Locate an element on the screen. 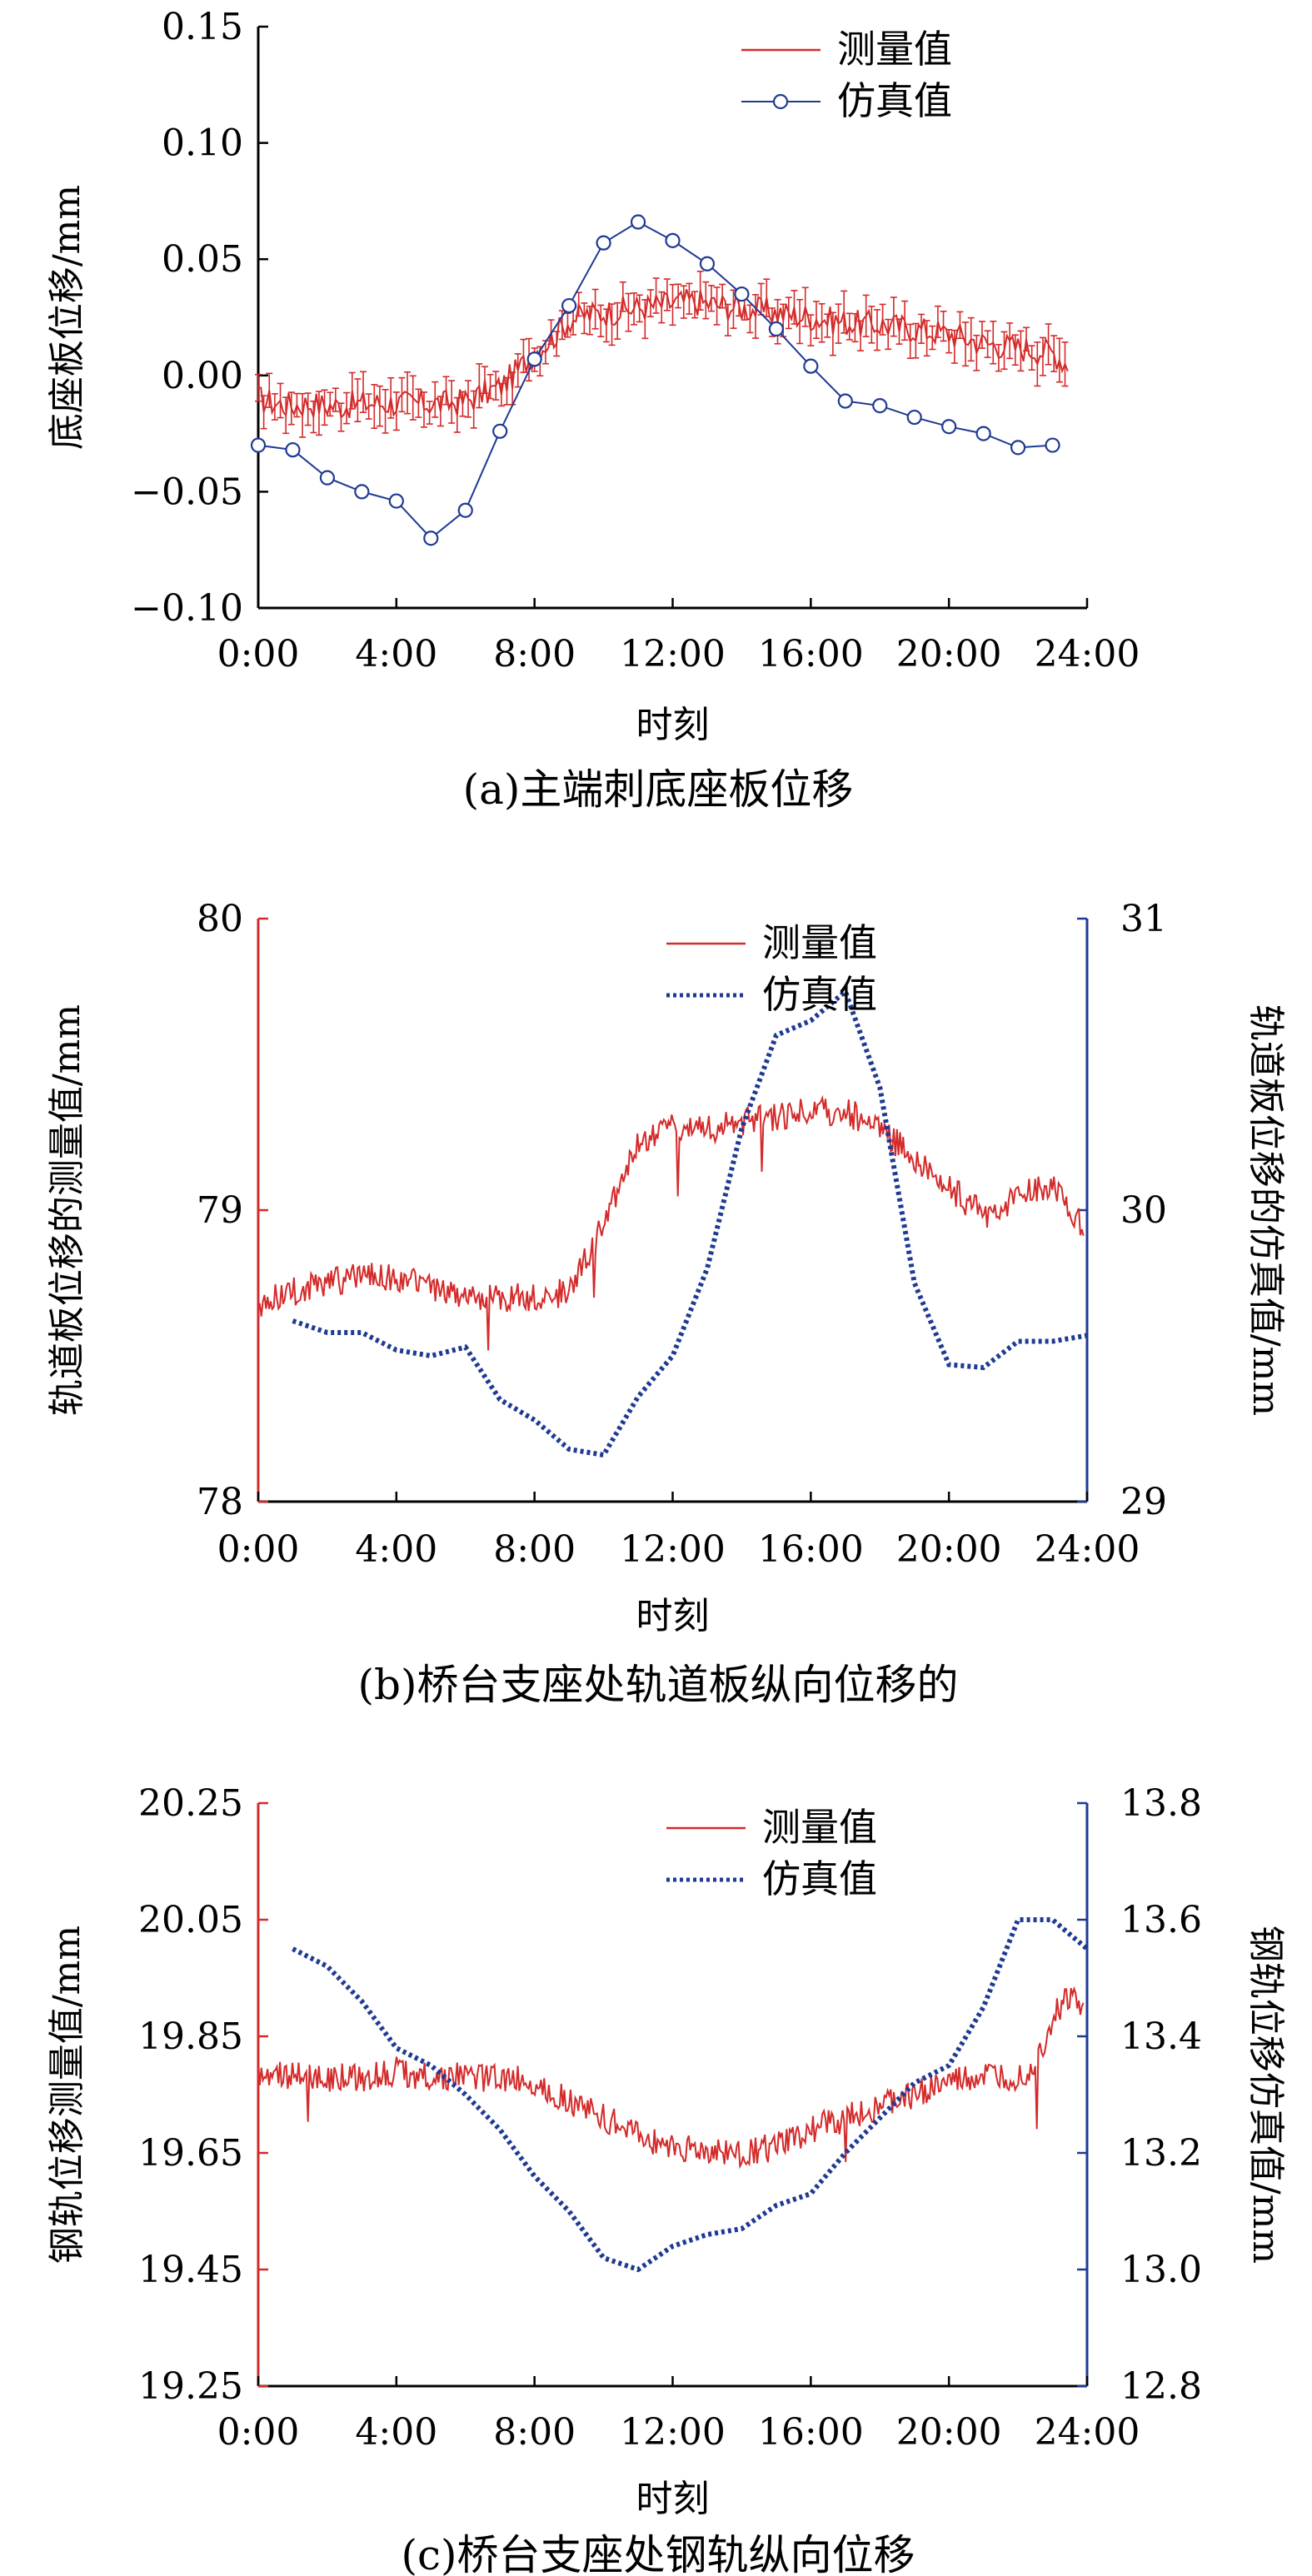  y-tick-label: 0.15 is located at coordinates (202, 27).